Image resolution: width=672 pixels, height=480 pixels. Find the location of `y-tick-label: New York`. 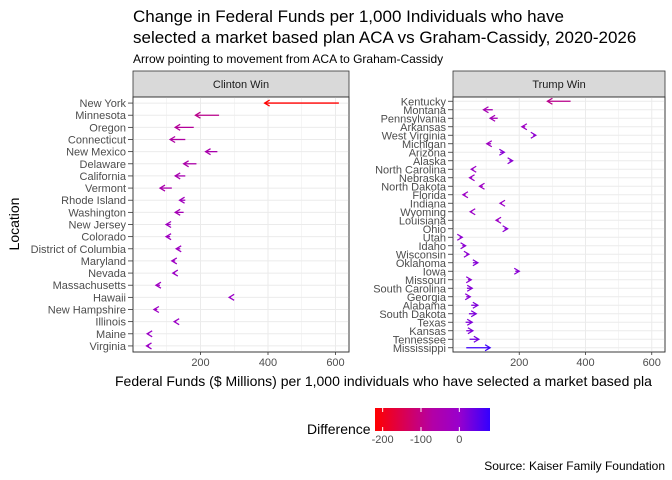

y-tick-label: New York is located at coordinates (103, 104).